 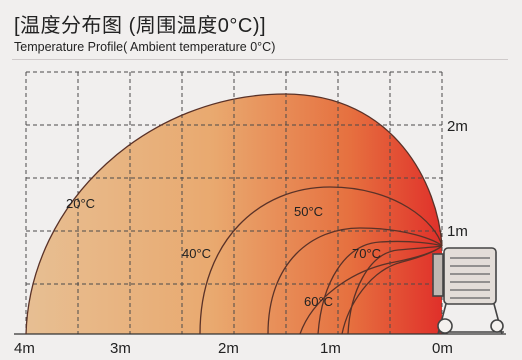 I want to click on y-label-1m: 1m, so click(x=457, y=231).